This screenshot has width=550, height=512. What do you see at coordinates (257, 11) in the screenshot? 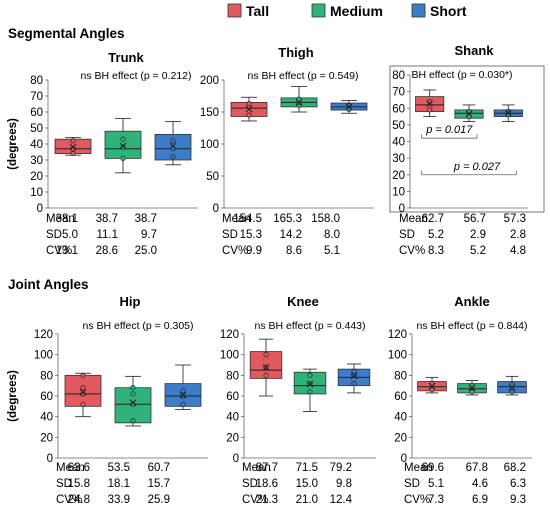
I see `legend-label-tall: Tall` at bounding box center [257, 11].